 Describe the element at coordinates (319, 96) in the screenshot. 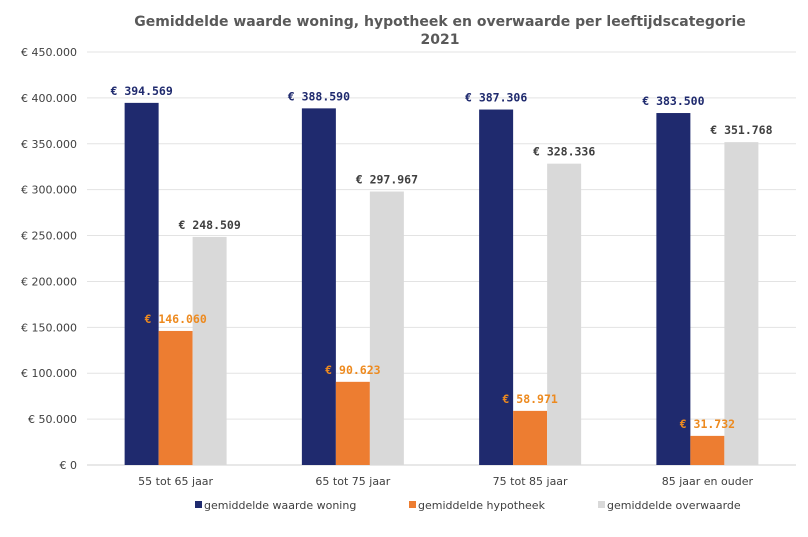

I see `data-label: € 388.590` at that location.